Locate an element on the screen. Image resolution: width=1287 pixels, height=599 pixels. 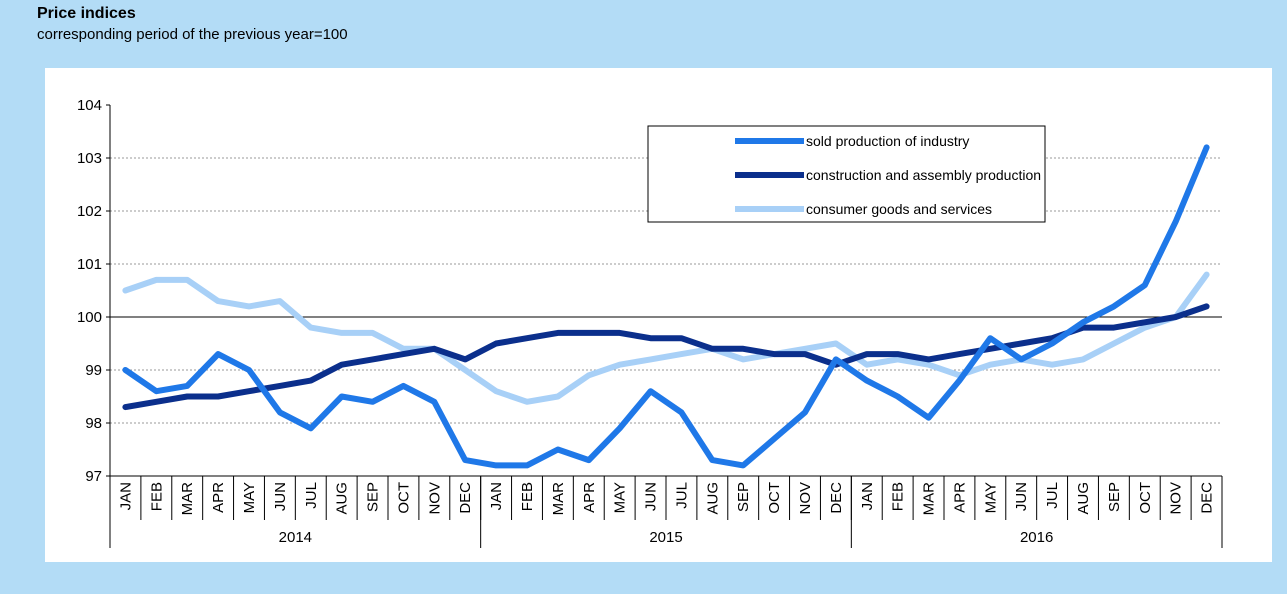
y-tick-label: 98 is located at coordinates (93, 423).